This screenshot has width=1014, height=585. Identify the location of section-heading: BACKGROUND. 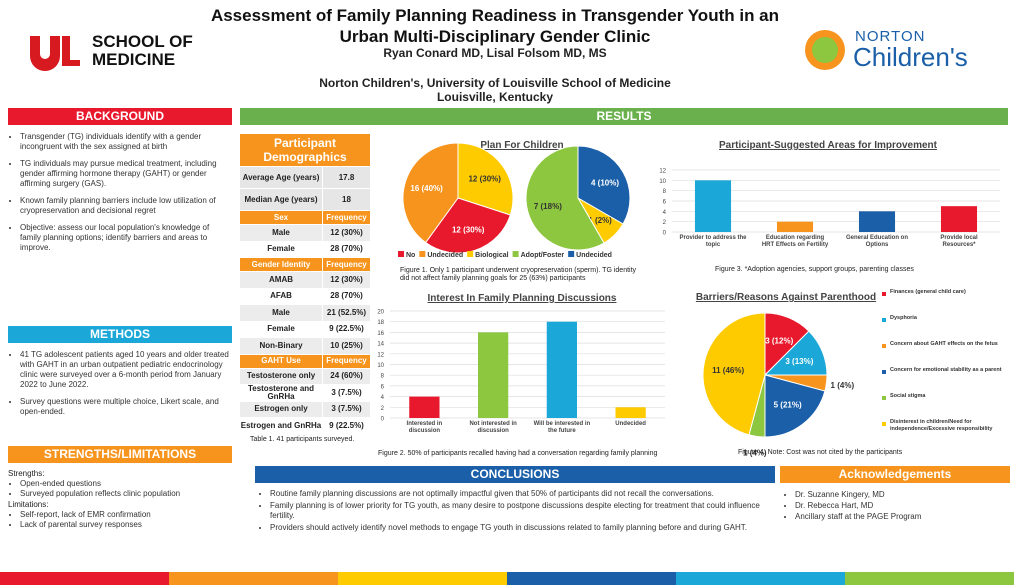
(120, 116).